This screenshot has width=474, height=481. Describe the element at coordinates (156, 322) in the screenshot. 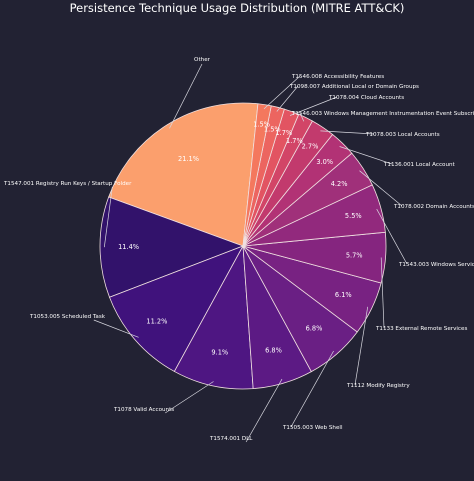

I see `pie-percent-label: 11.2%` at that location.